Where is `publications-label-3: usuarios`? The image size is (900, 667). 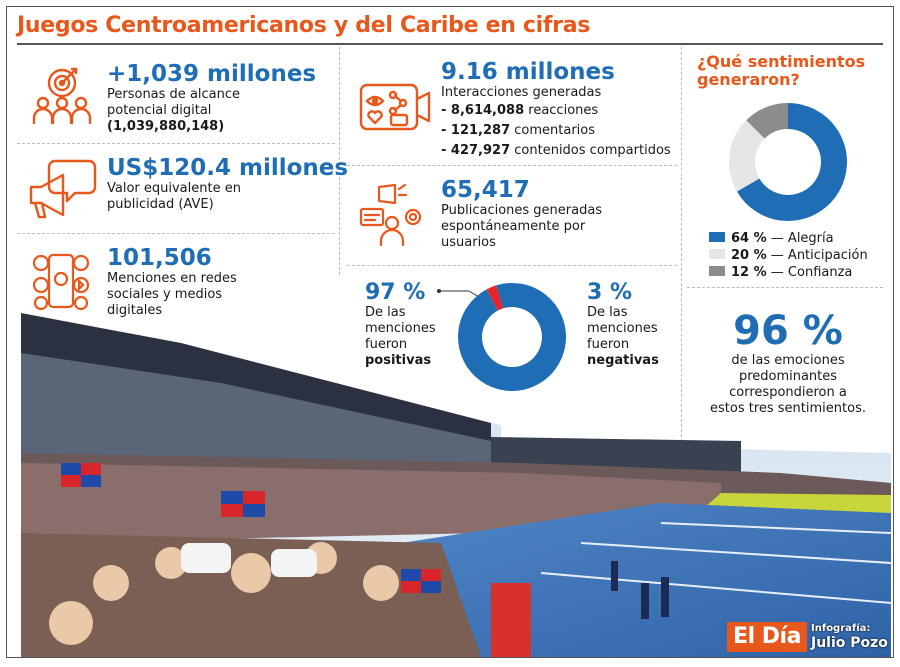 publications-label-3: usuarios is located at coordinates (468, 242).